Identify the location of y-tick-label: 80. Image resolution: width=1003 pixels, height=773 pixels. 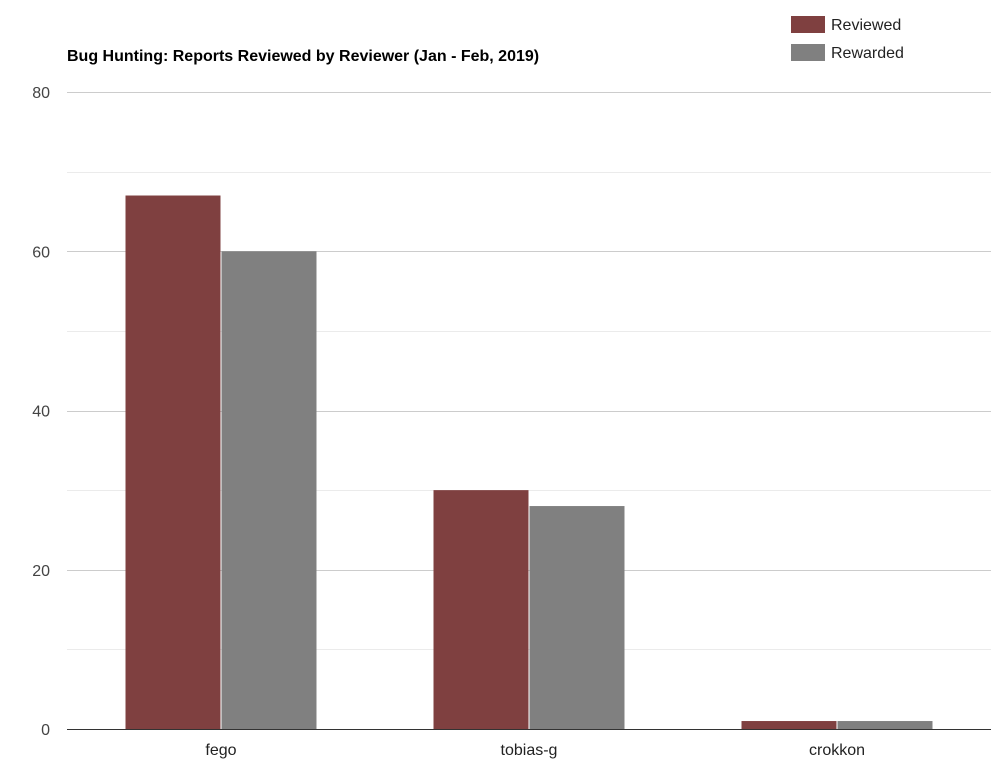
(41, 93).